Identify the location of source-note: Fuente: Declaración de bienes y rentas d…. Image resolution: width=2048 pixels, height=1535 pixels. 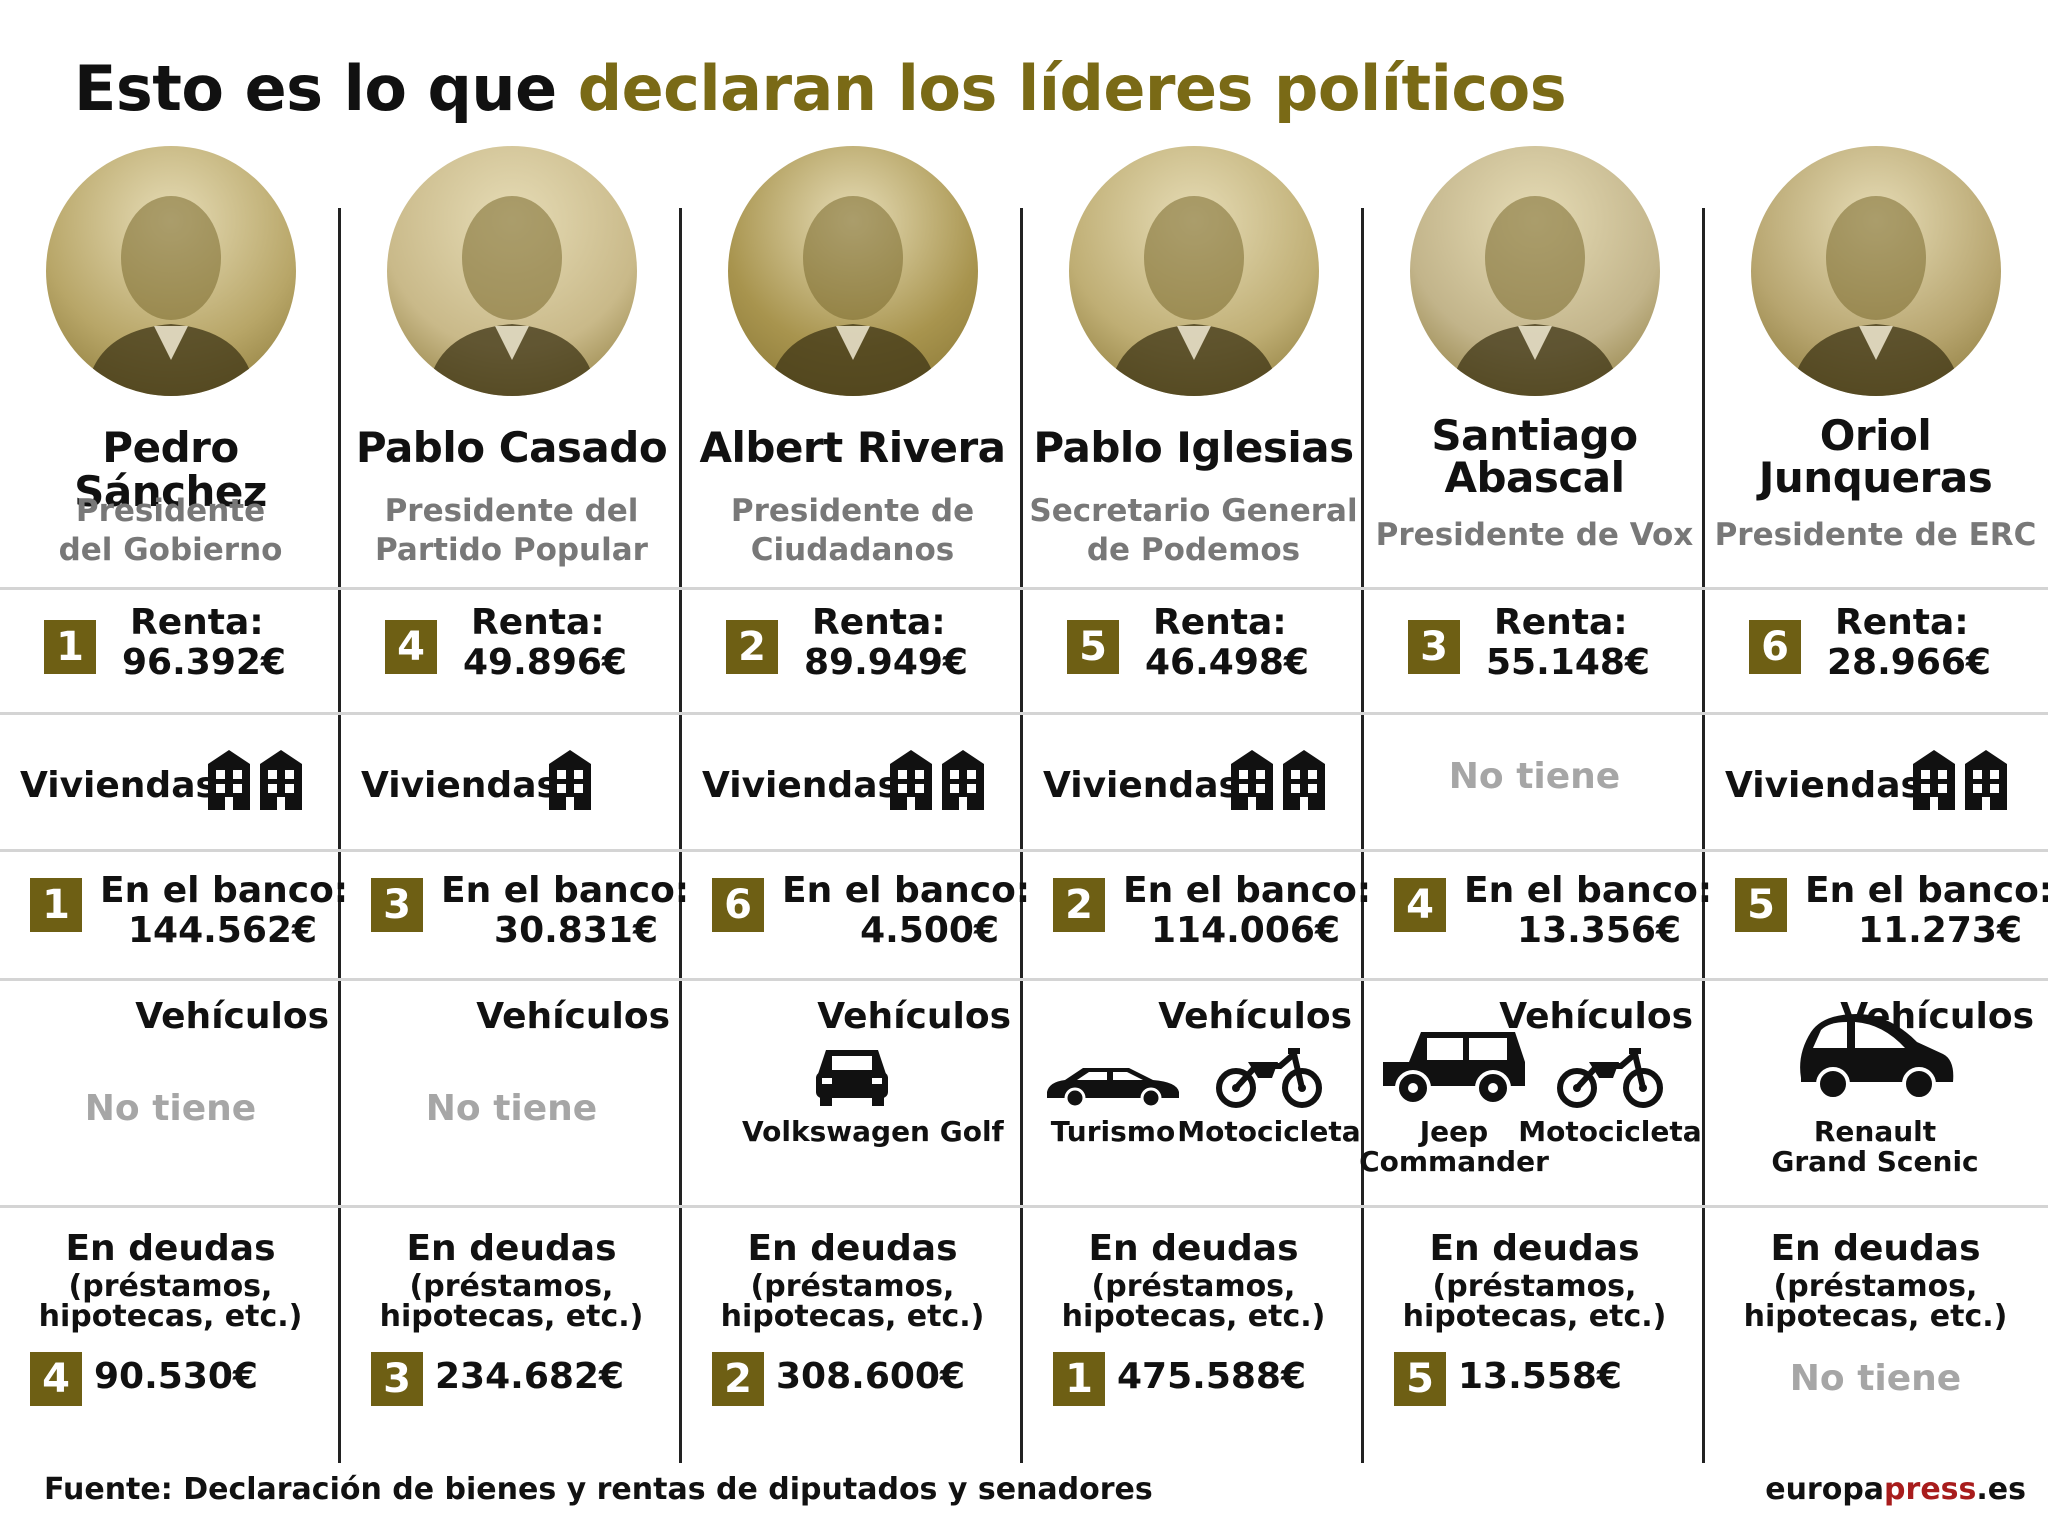
(598, 1489).